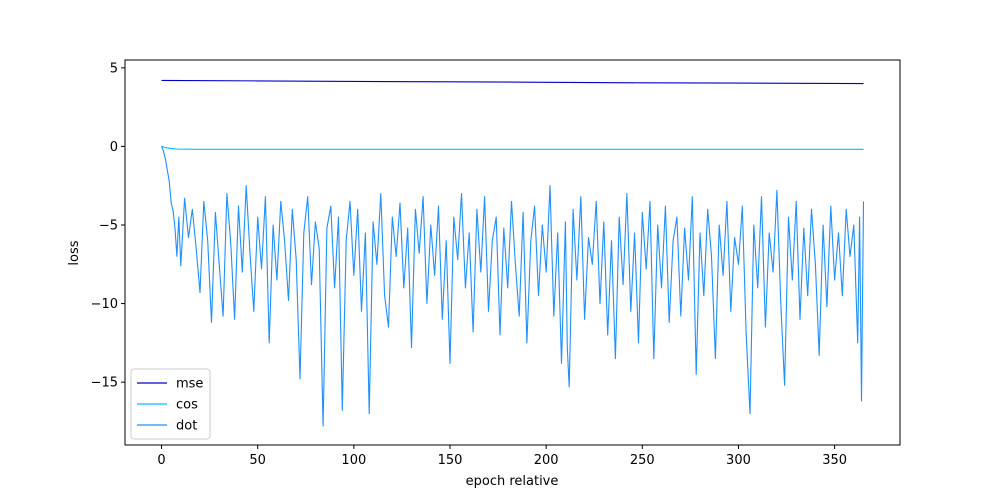 Image resolution: width=1000 pixels, height=500 pixels. Describe the element at coordinates (738, 460) in the screenshot. I see `x-tick-label: 300` at that location.